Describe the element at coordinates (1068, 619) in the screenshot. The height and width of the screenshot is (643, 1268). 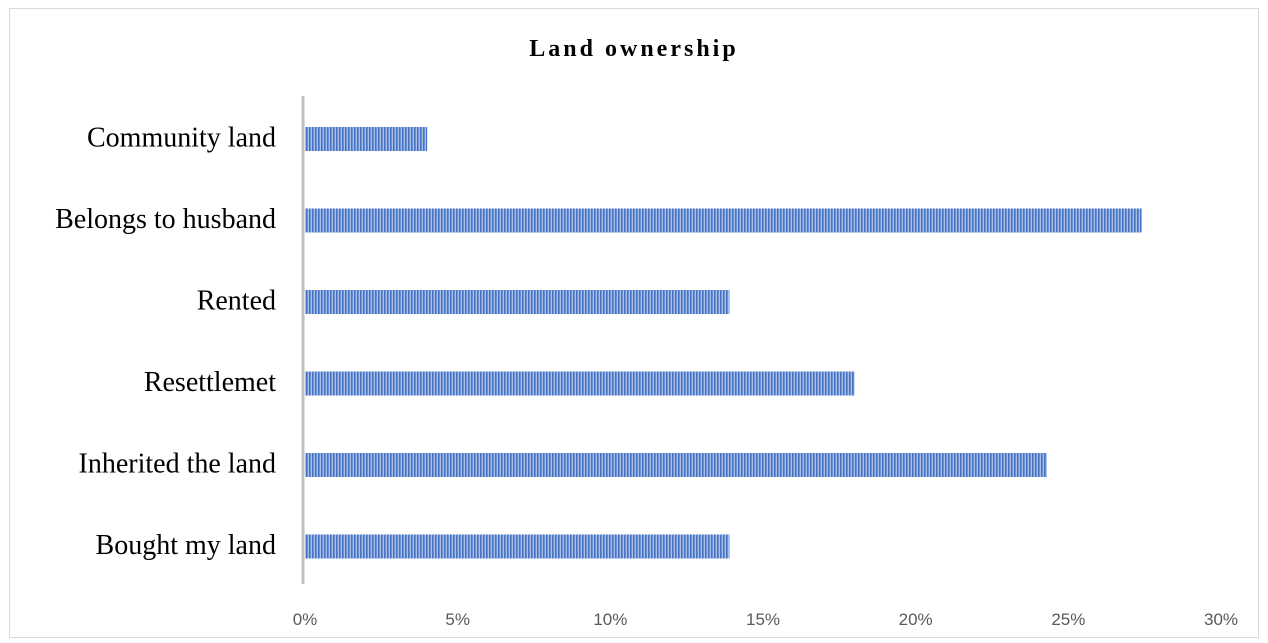
I see `x-tick-label: 25%` at that location.